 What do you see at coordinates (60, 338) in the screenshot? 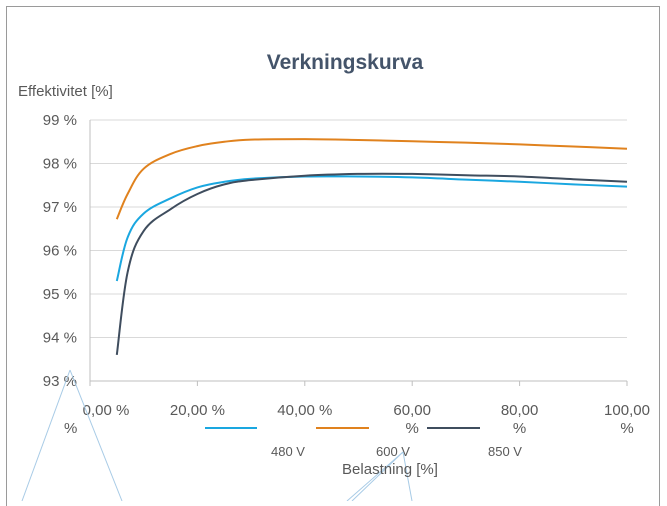
I see `y-tick-label: 94 %` at bounding box center [60, 338].